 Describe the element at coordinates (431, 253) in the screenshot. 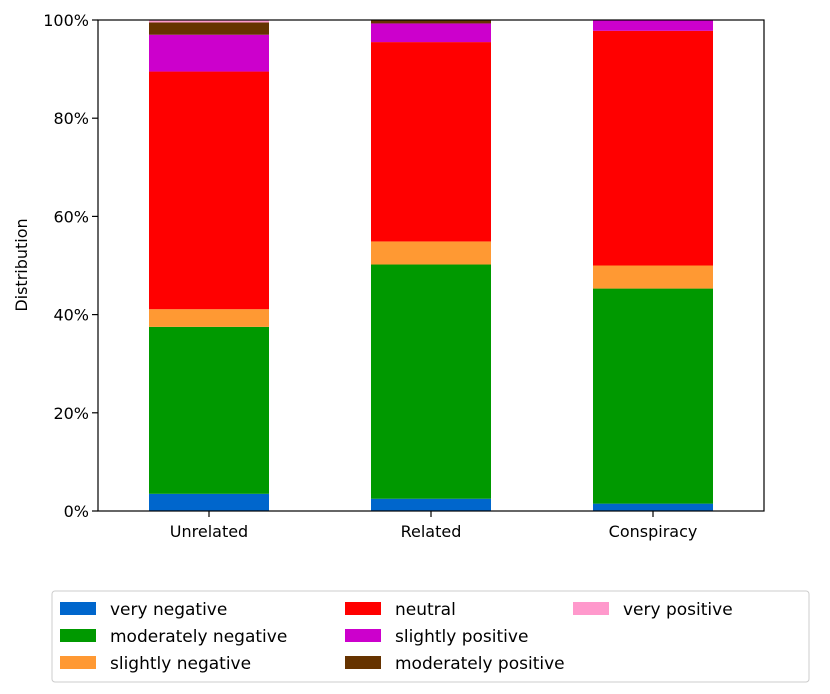

I see `bar-related-slightly-negative` at that location.